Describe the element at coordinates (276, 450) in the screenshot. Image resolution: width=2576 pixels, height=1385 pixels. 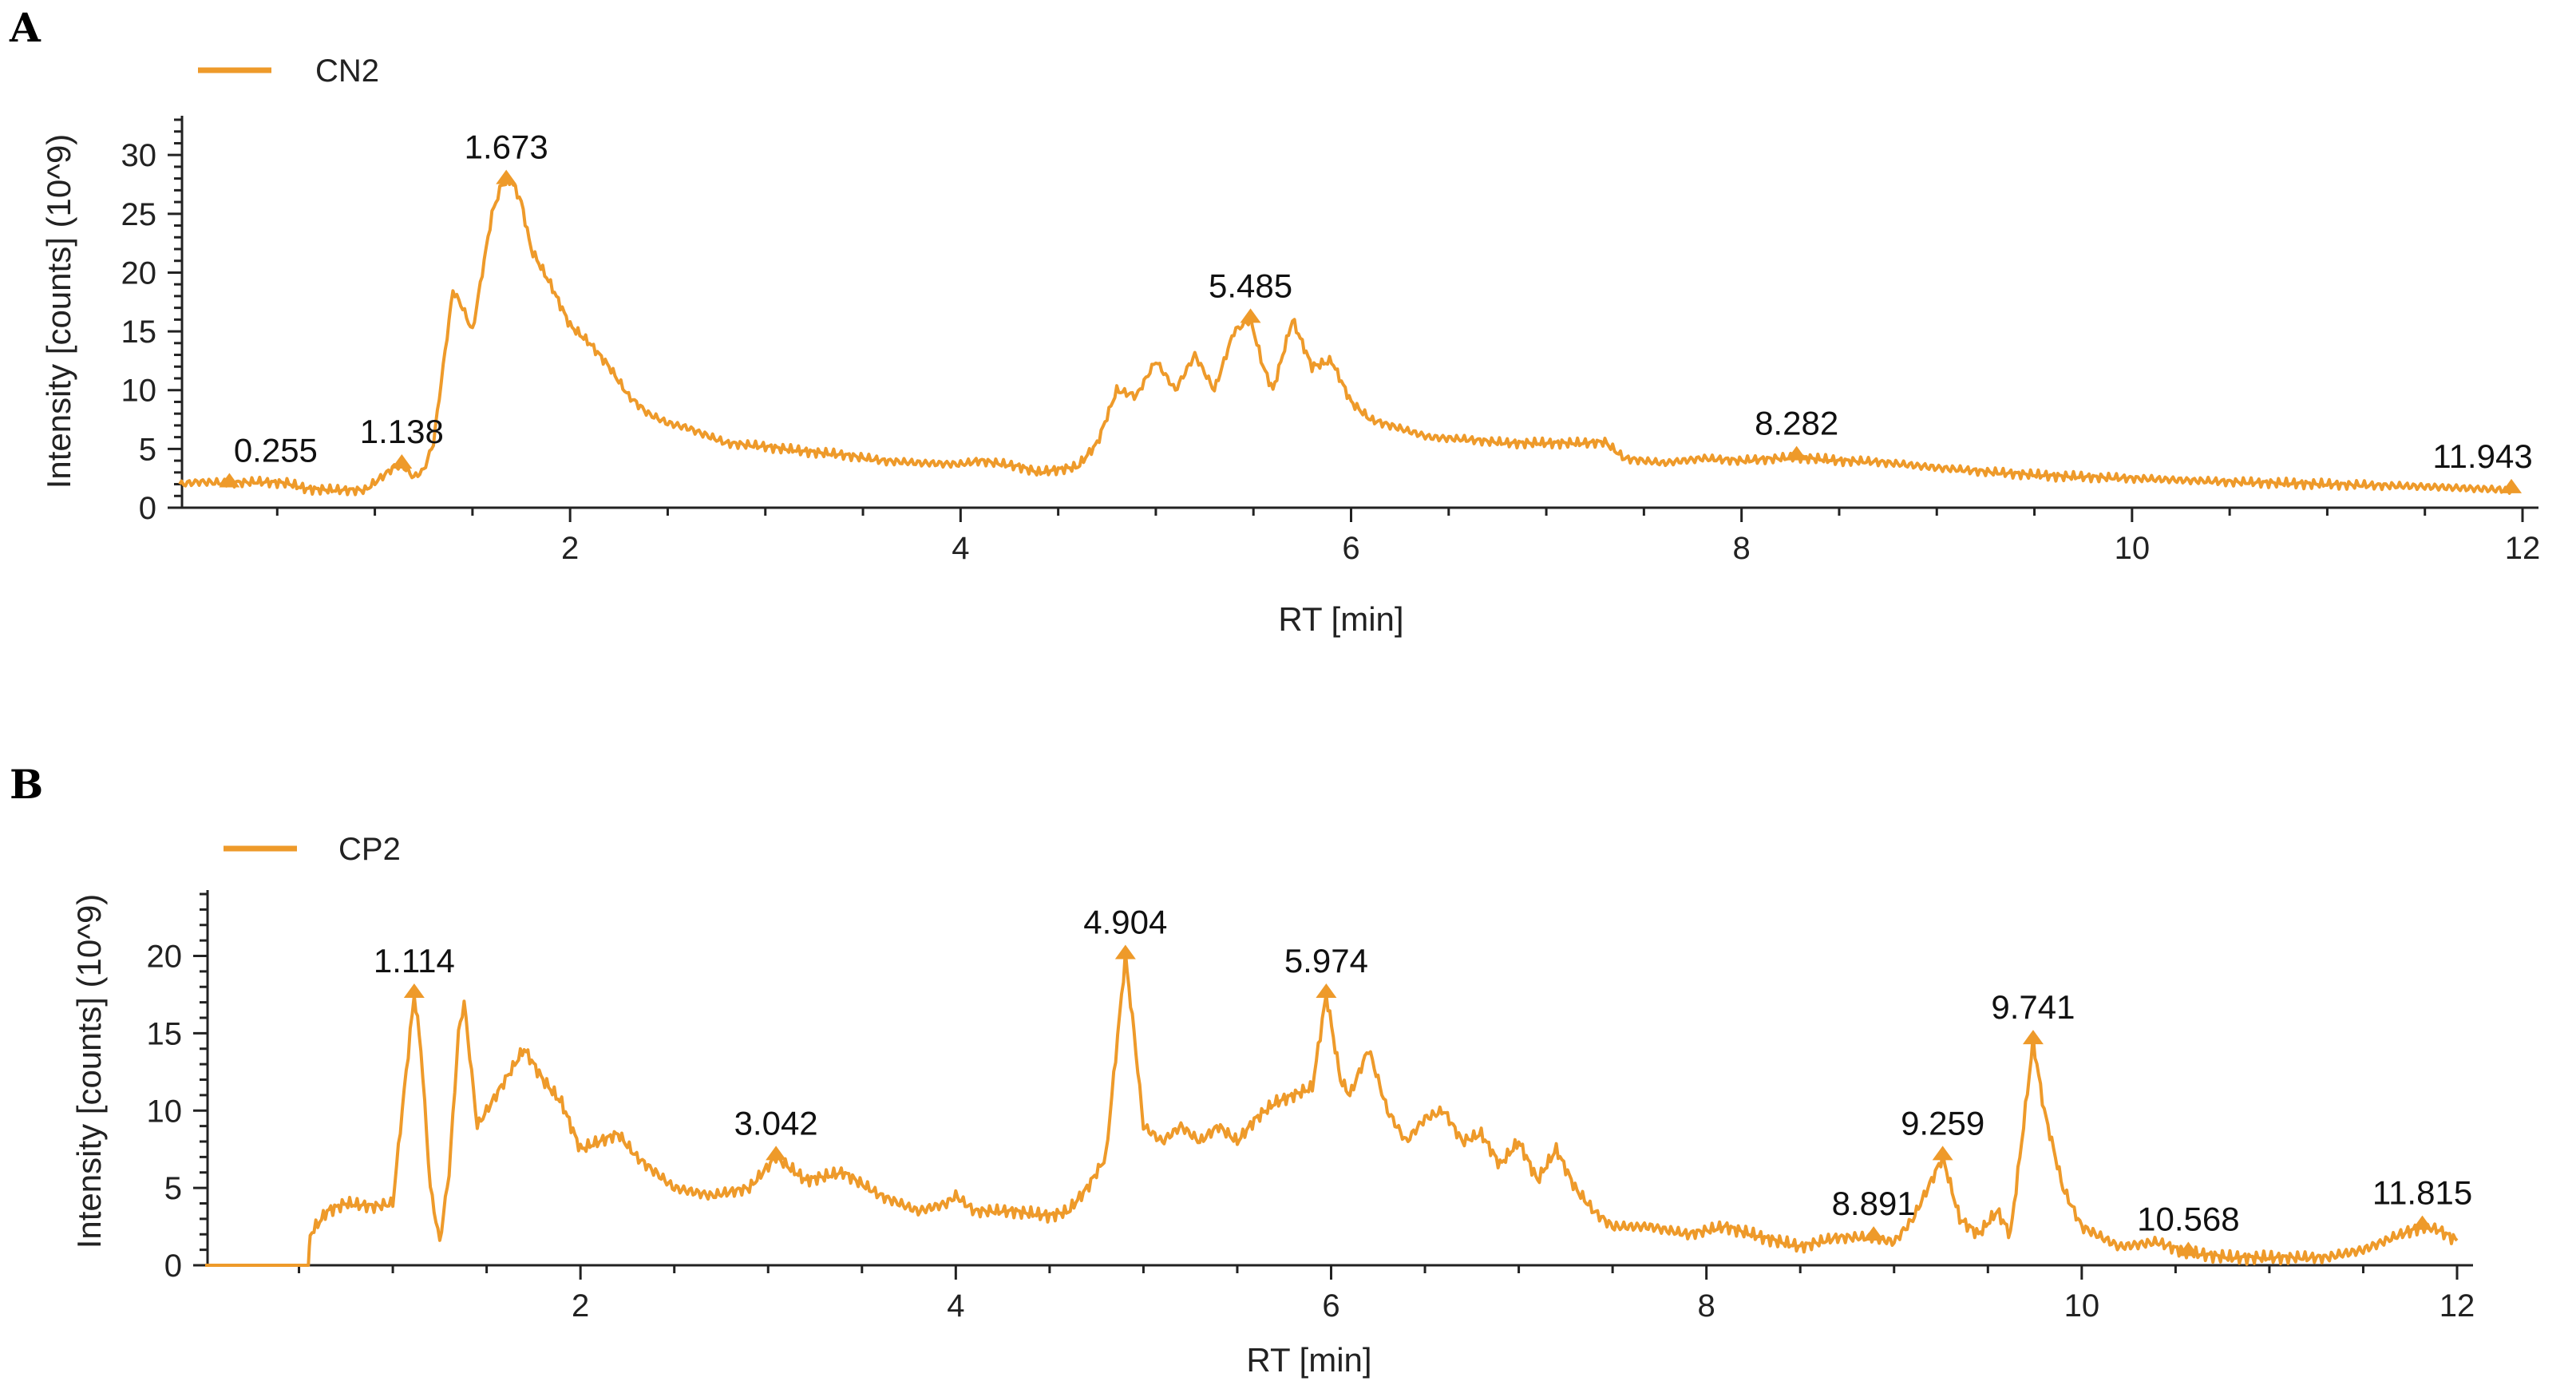
I see `peak-label: 0.255` at that location.